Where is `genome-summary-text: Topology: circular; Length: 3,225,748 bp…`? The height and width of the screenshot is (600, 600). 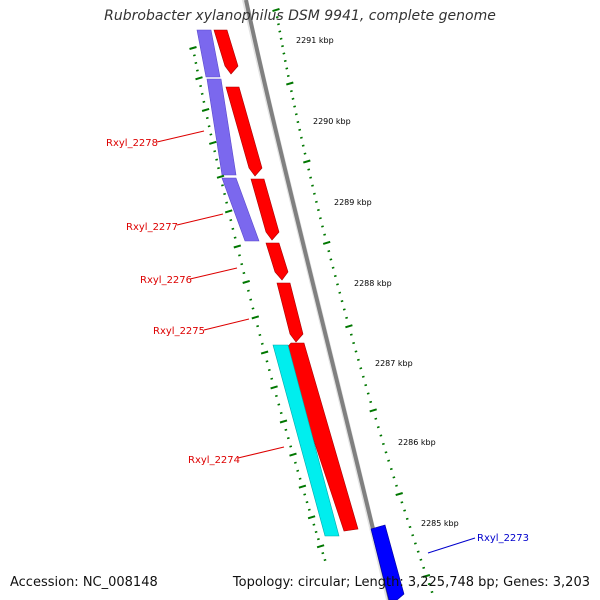 genome-summary-text: Topology: circular; Length: 3,225,748 bp… is located at coordinates (411, 582).